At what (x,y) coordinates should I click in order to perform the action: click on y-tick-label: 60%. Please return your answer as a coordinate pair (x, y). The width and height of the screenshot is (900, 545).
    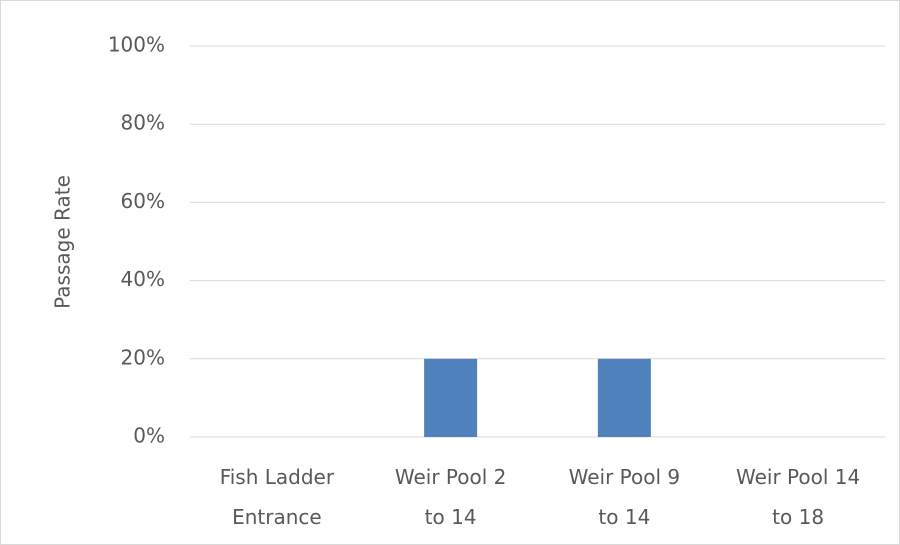
    Looking at the image, I should click on (143, 201).